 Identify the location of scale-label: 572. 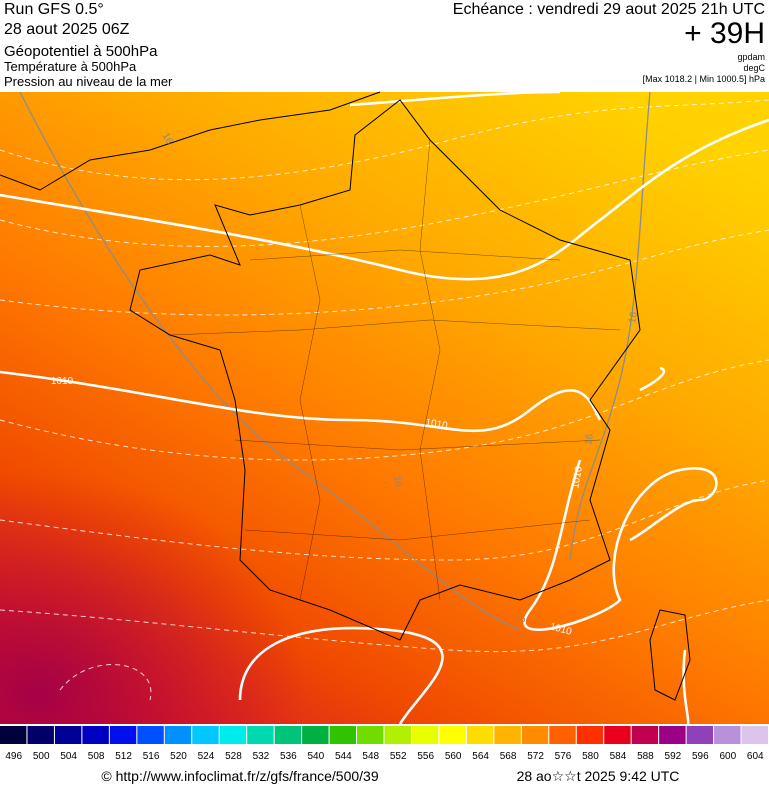
(535, 756).